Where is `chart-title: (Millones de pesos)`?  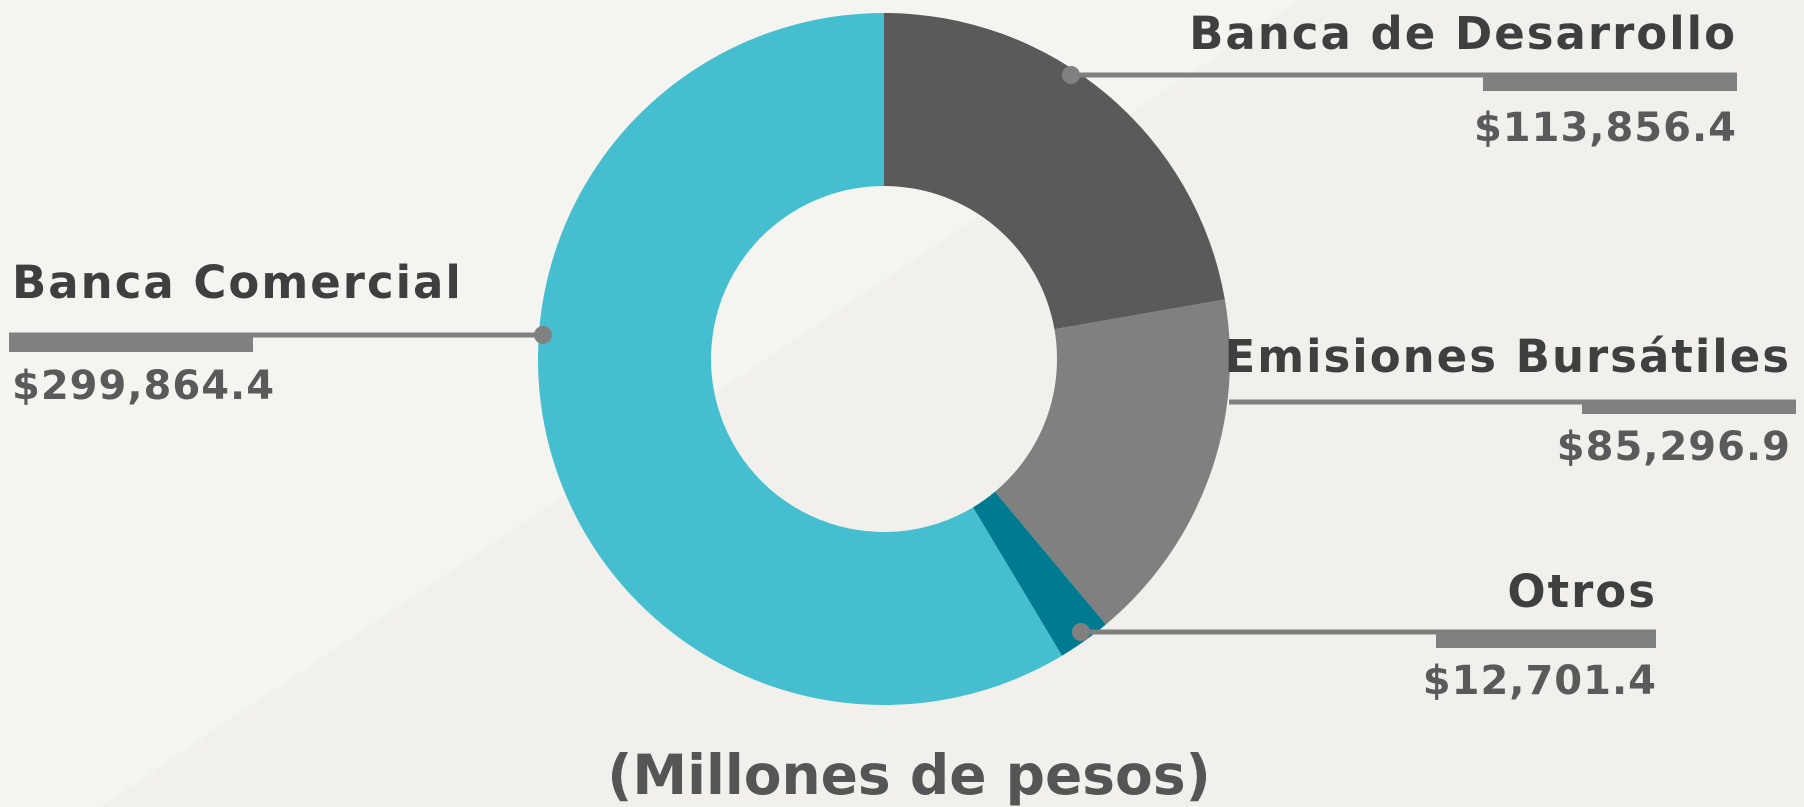 chart-title: (Millones de pesos) is located at coordinates (908, 775).